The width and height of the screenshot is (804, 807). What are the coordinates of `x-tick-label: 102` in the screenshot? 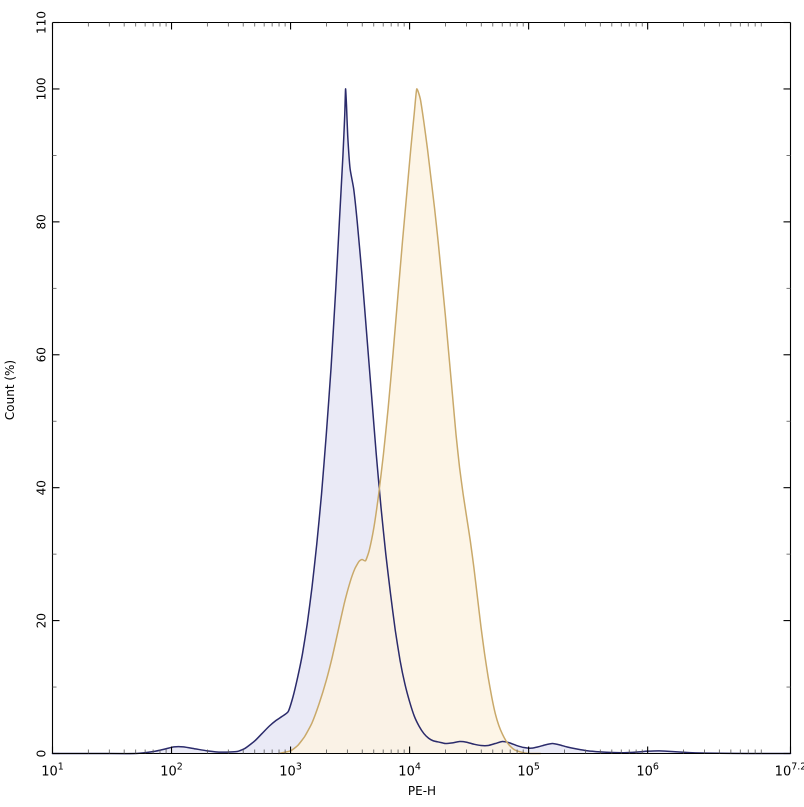 It's located at (171, 771).